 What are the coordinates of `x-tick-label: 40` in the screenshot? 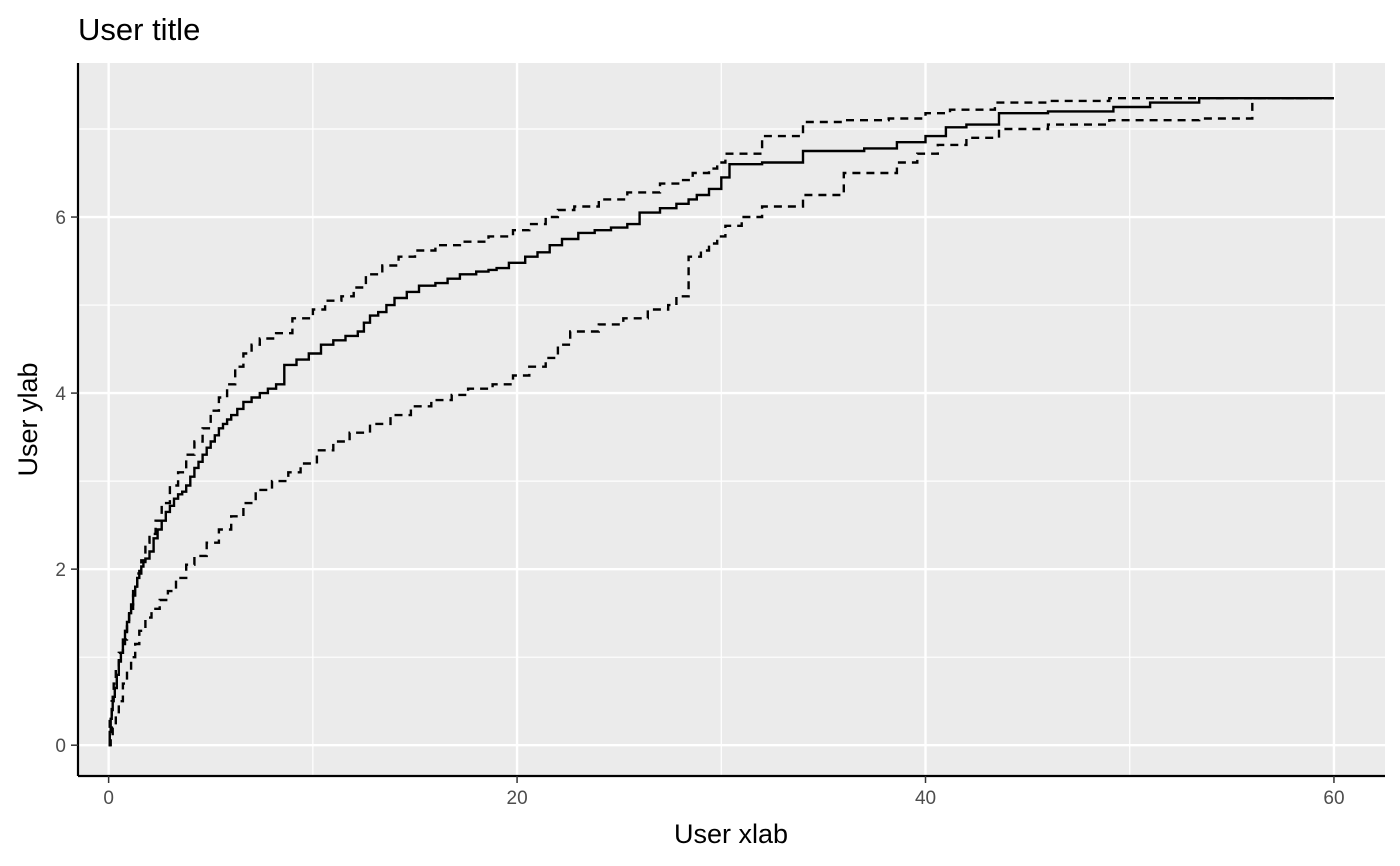 It's located at (925, 798).